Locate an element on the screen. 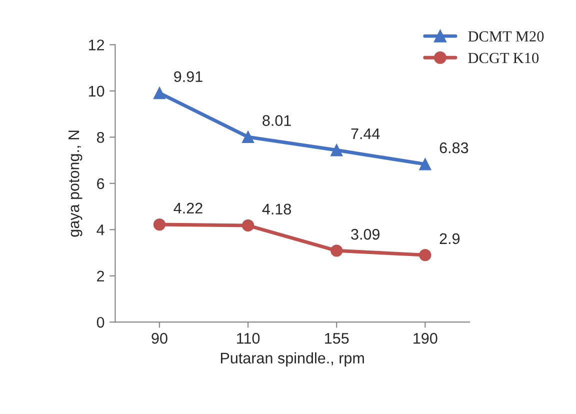  y-tick-label: 6 is located at coordinates (100, 184).